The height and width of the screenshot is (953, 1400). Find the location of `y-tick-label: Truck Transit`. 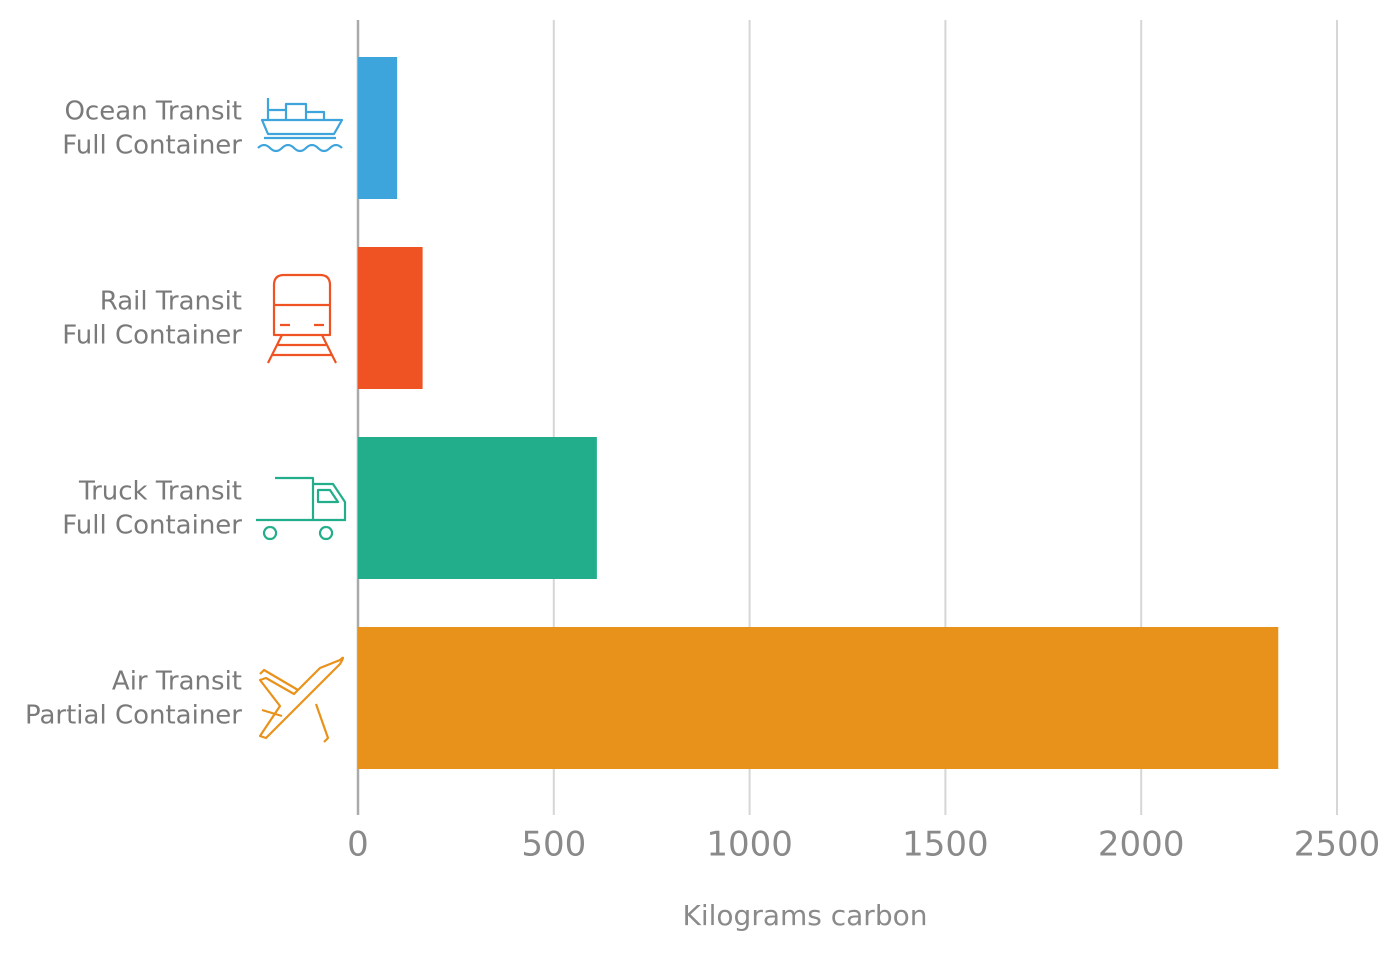

y-tick-label: Truck Transit is located at coordinates (160, 492).